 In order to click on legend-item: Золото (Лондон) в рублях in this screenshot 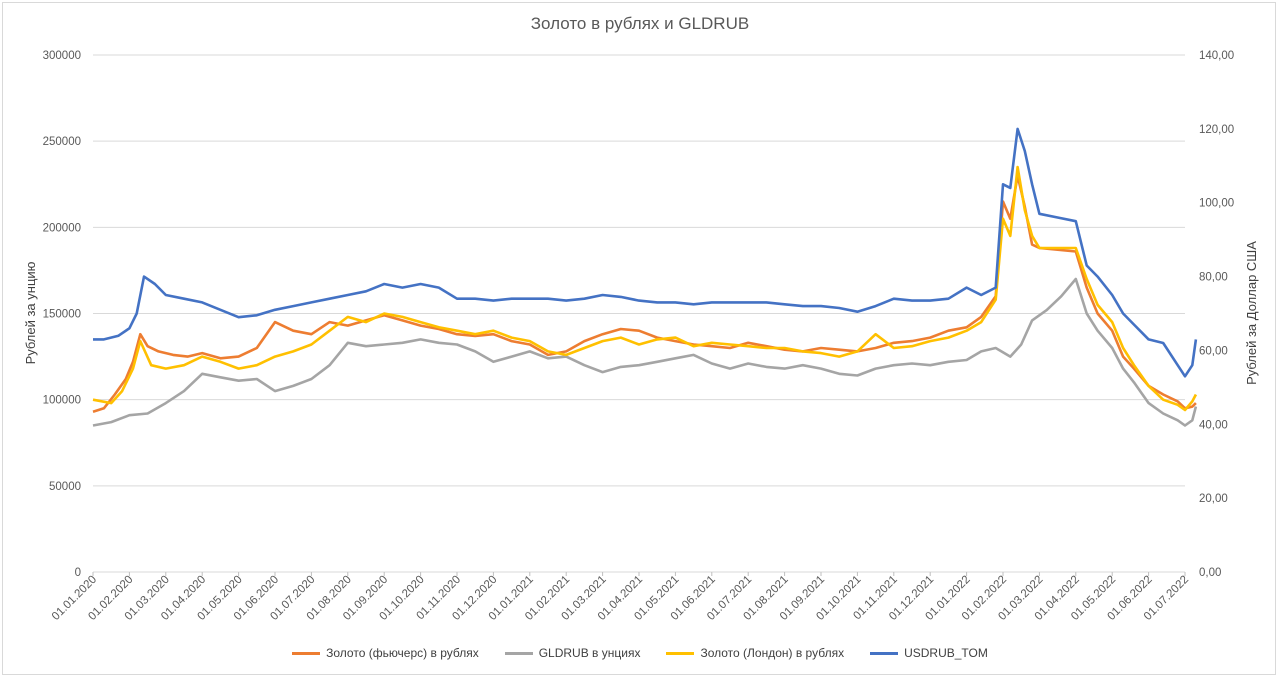, I will do `click(755, 653)`.